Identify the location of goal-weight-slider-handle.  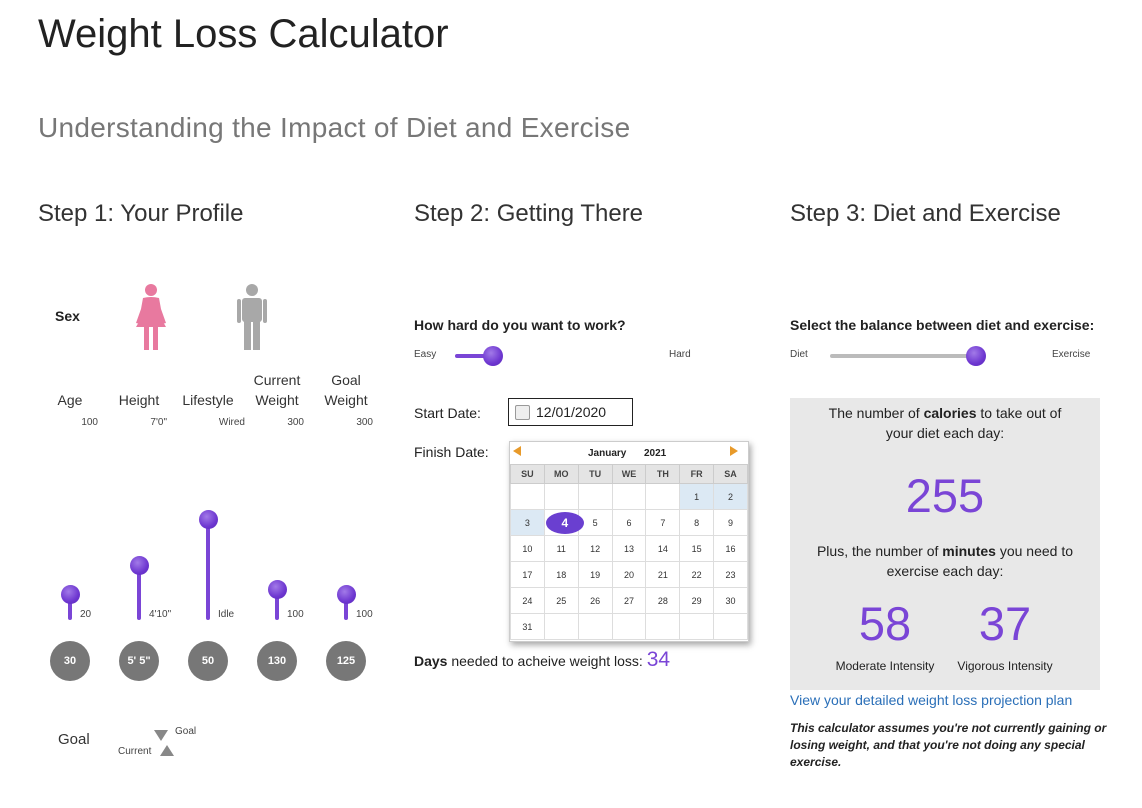
(346, 594).